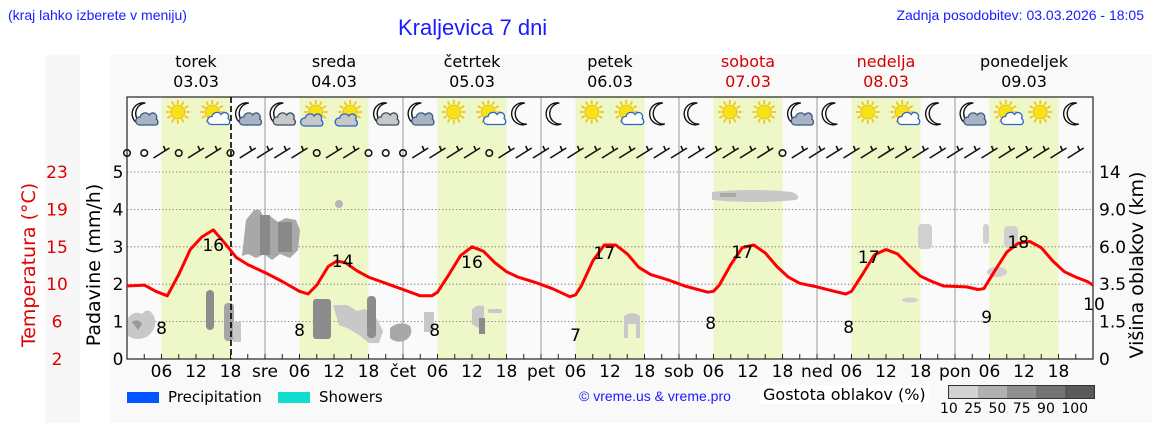 The image size is (1152, 443). What do you see at coordinates (386, 114) in the screenshot?
I see `moon-cloud-big-icon` at bounding box center [386, 114].